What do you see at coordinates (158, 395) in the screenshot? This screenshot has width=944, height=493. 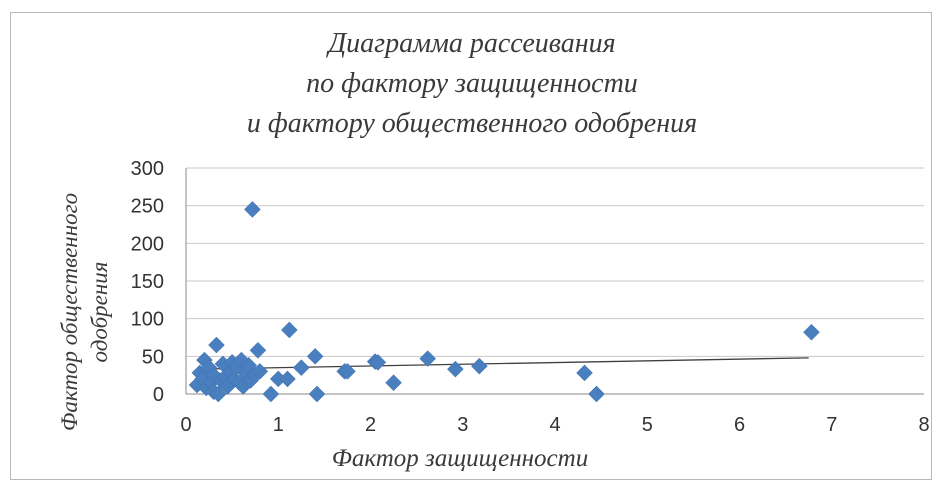 I see `y-tick-label-0: 0` at bounding box center [158, 395].